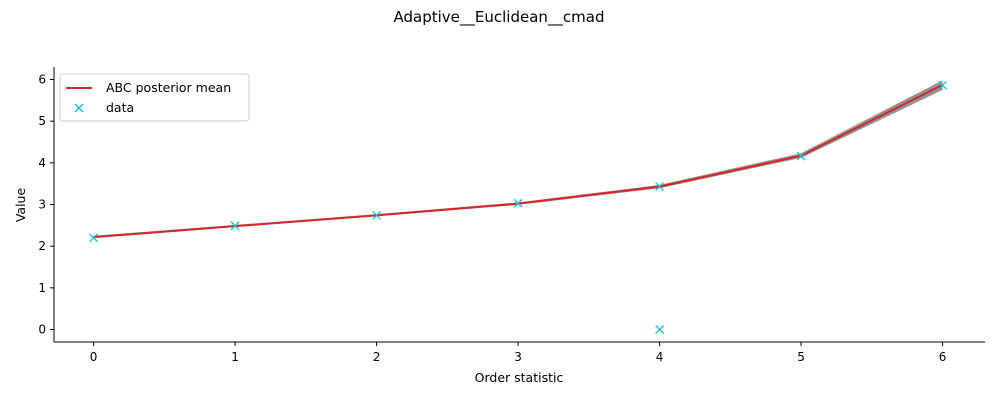  What do you see at coordinates (519, 377) in the screenshot?
I see `x-axis-label: Order statistic` at bounding box center [519, 377].